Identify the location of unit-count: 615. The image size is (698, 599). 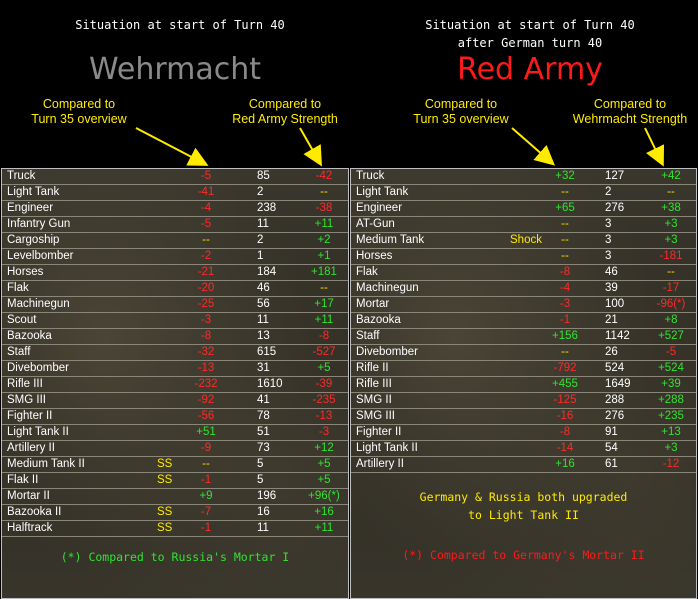
(267, 352).